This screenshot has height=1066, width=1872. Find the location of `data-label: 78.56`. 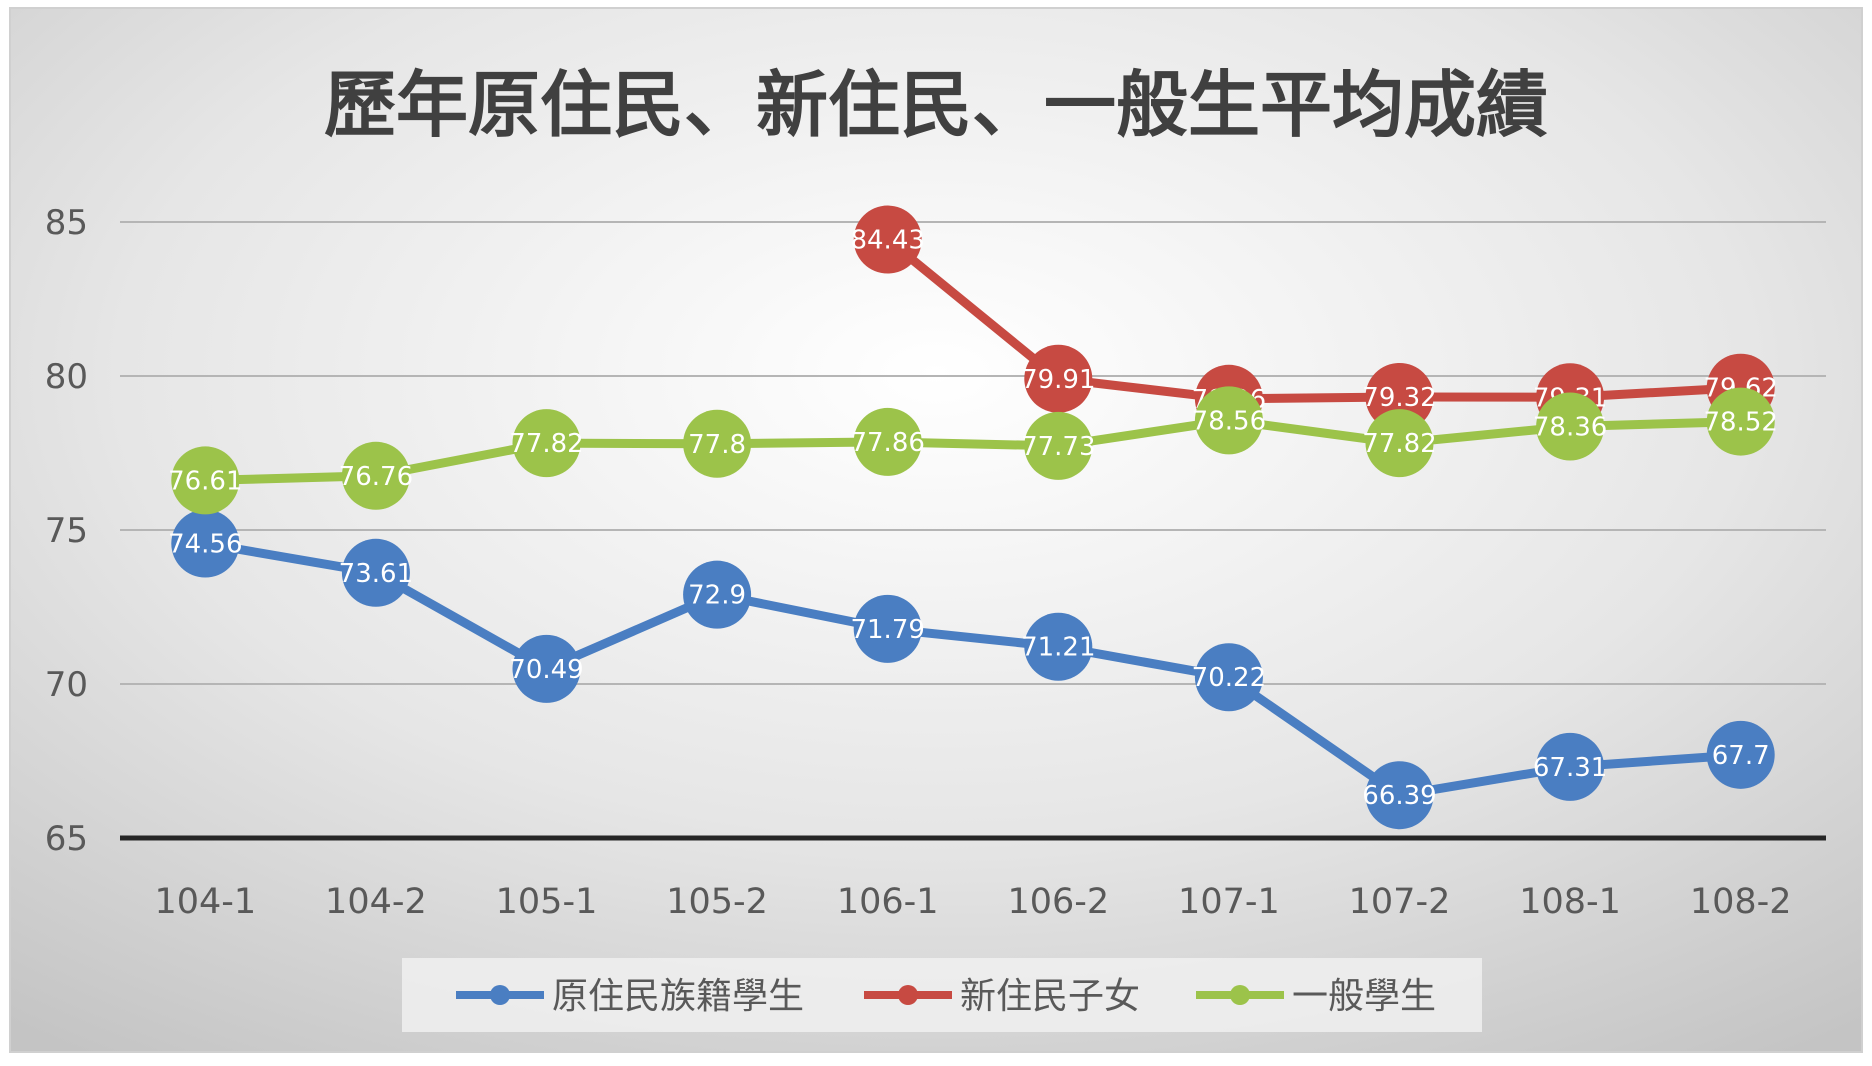

data-label: 78.56 is located at coordinates (1229, 421).